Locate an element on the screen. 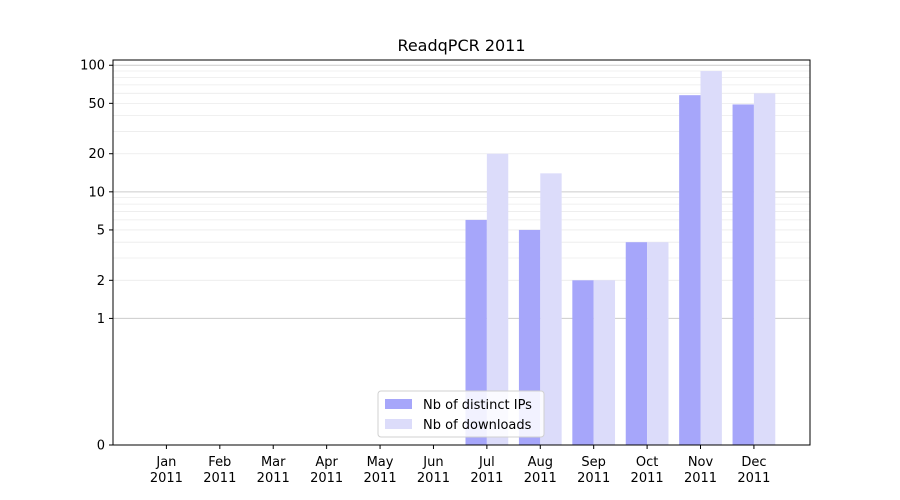 This screenshot has height=500, width=900. y-tick-label: 20 is located at coordinates (96, 154).